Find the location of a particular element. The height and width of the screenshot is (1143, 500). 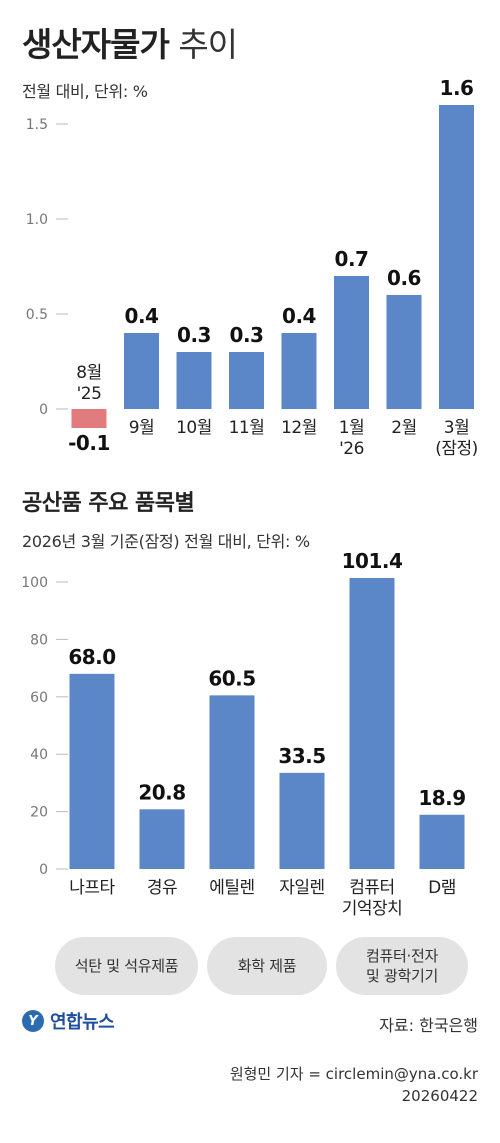

source-note: 자료: 한국은행 is located at coordinates (428, 1025).